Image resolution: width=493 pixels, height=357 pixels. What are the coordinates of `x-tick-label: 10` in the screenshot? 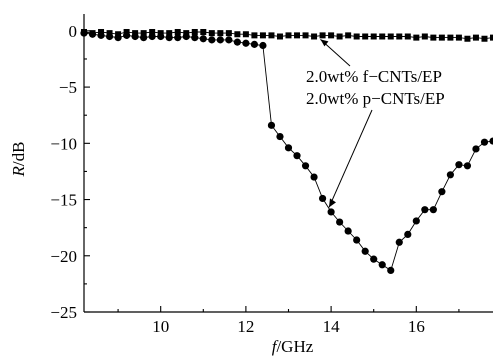 It's located at (160, 326).